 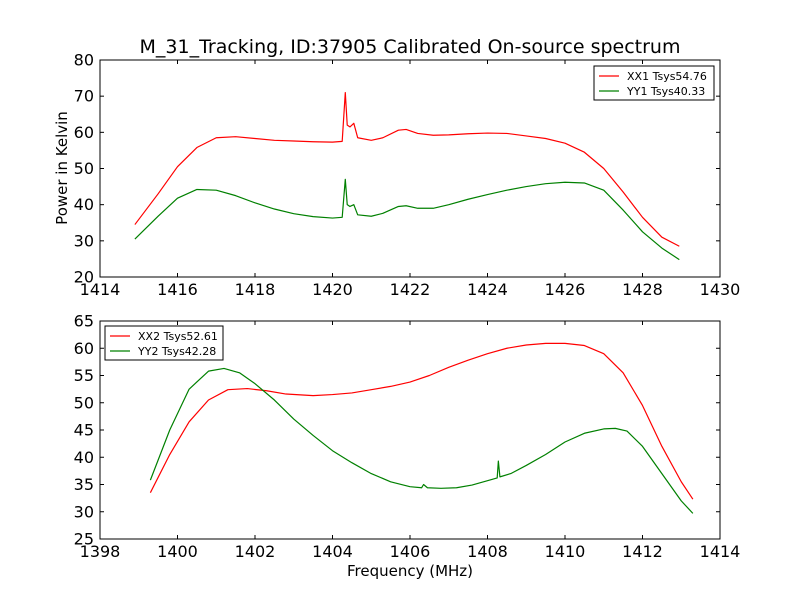 I want to click on x-tick-label: 1418, so click(x=255, y=289).